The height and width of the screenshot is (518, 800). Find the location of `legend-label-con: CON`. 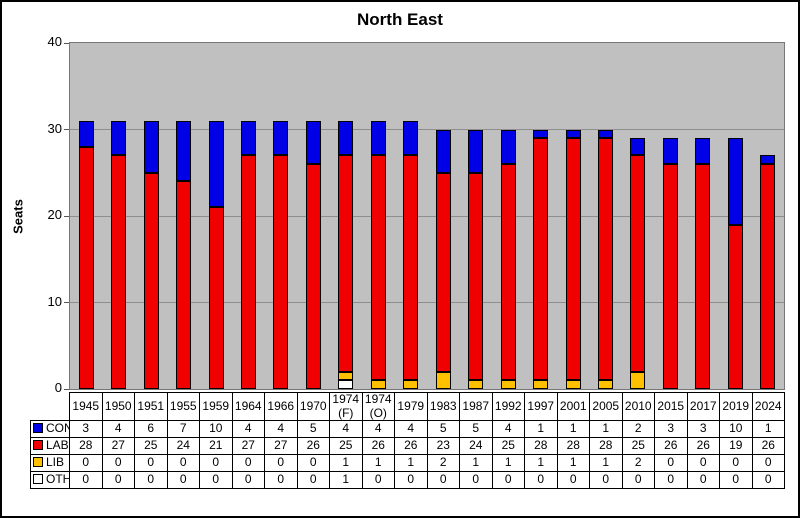

legend-label-con: CON is located at coordinates (57, 428).